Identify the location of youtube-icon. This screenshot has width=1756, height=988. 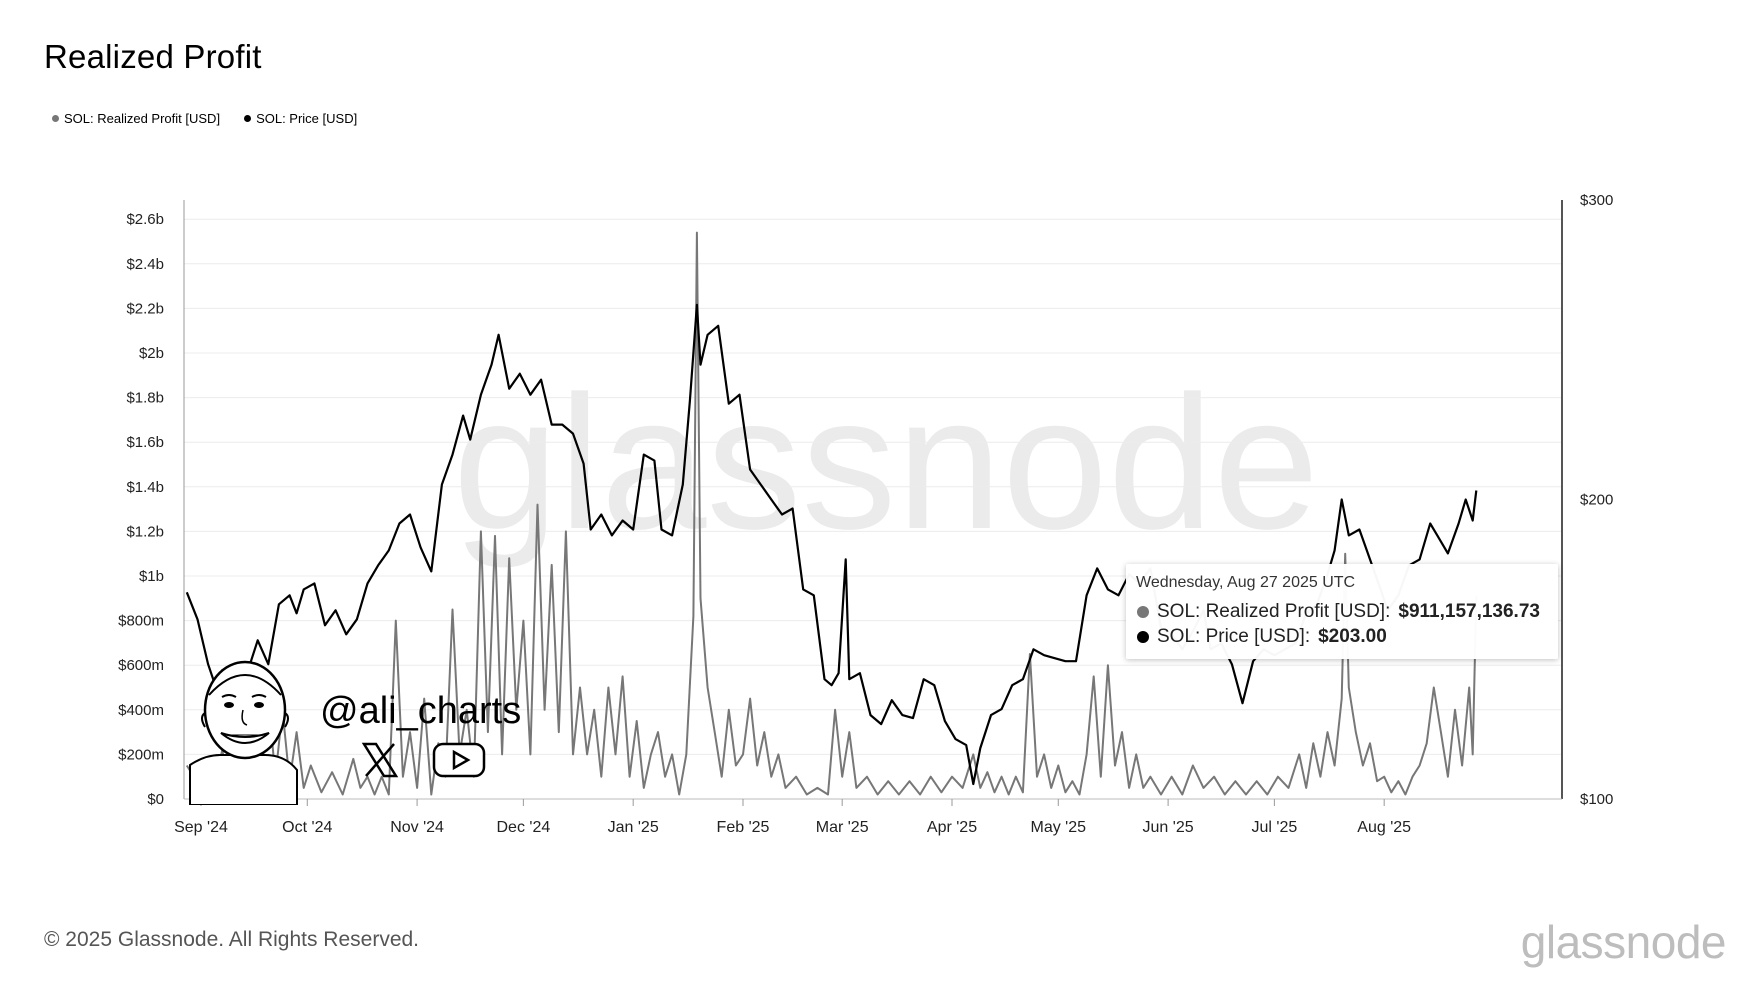
(459, 760).